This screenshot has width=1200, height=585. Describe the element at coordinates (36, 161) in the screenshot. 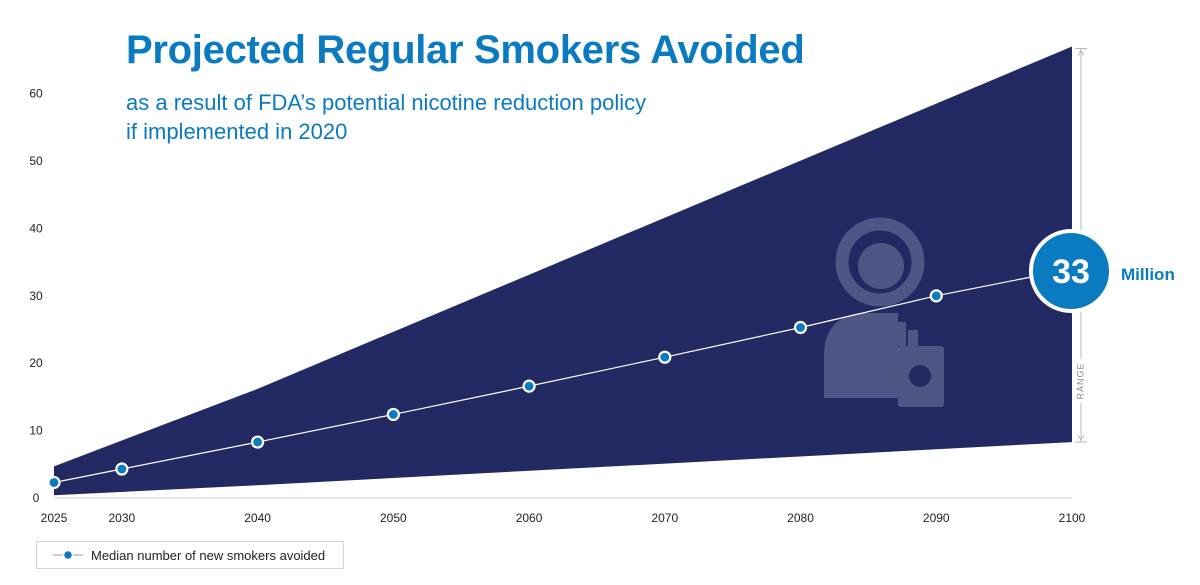

I see `y-tick-label: 50` at that location.